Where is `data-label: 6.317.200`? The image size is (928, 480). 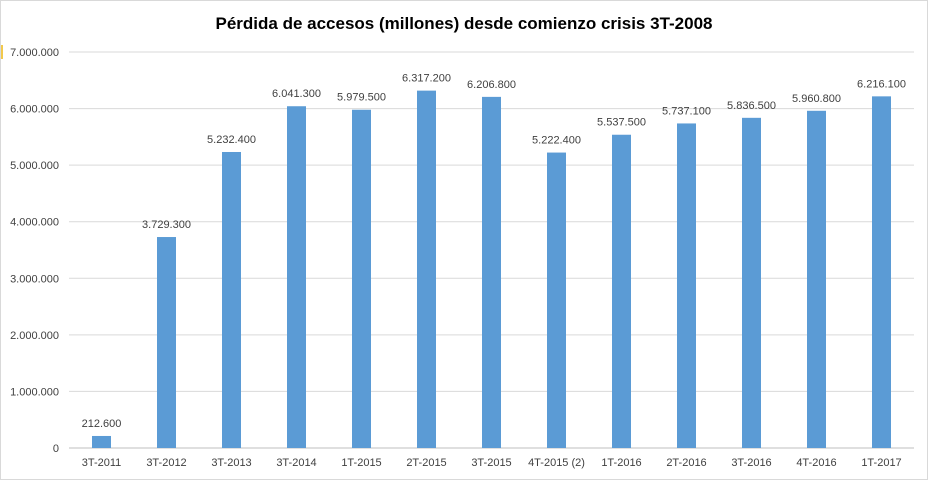
data-label: 6.317.200 is located at coordinates (426, 79).